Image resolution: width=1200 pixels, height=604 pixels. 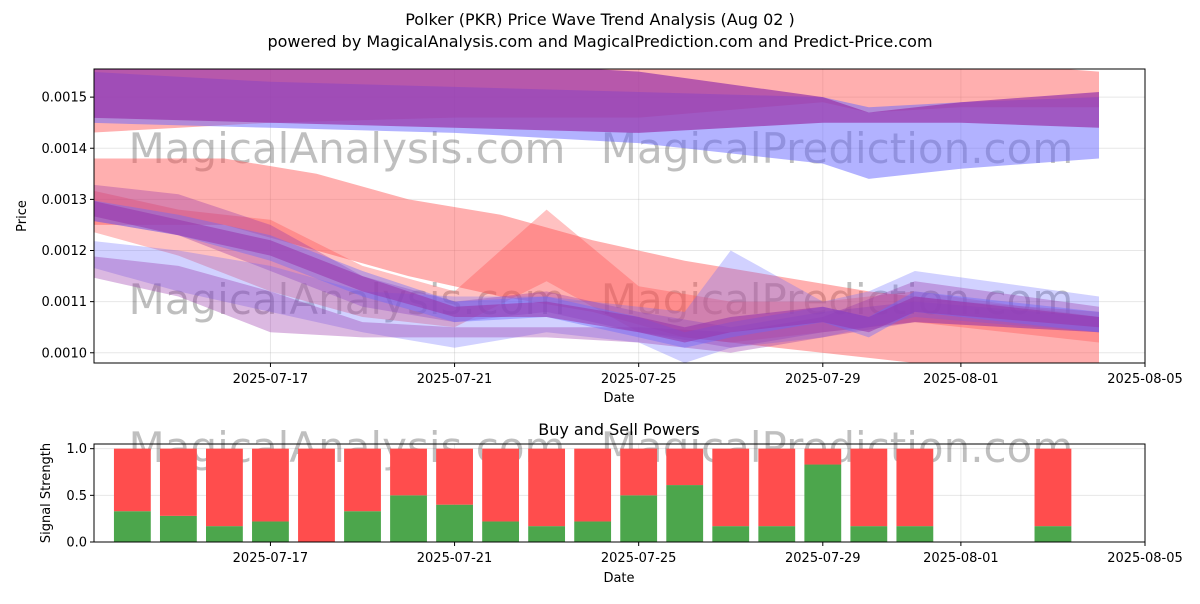 What do you see at coordinates (76, 496) in the screenshot?
I see `signal-y-tick-label: 0.5` at bounding box center [76, 496].